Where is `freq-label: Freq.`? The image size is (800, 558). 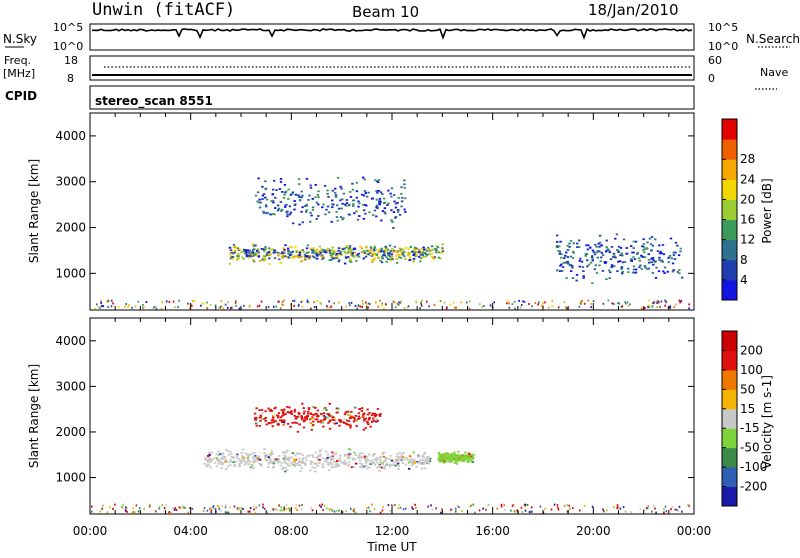 freq-label: Freq. is located at coordinates (17, 60).